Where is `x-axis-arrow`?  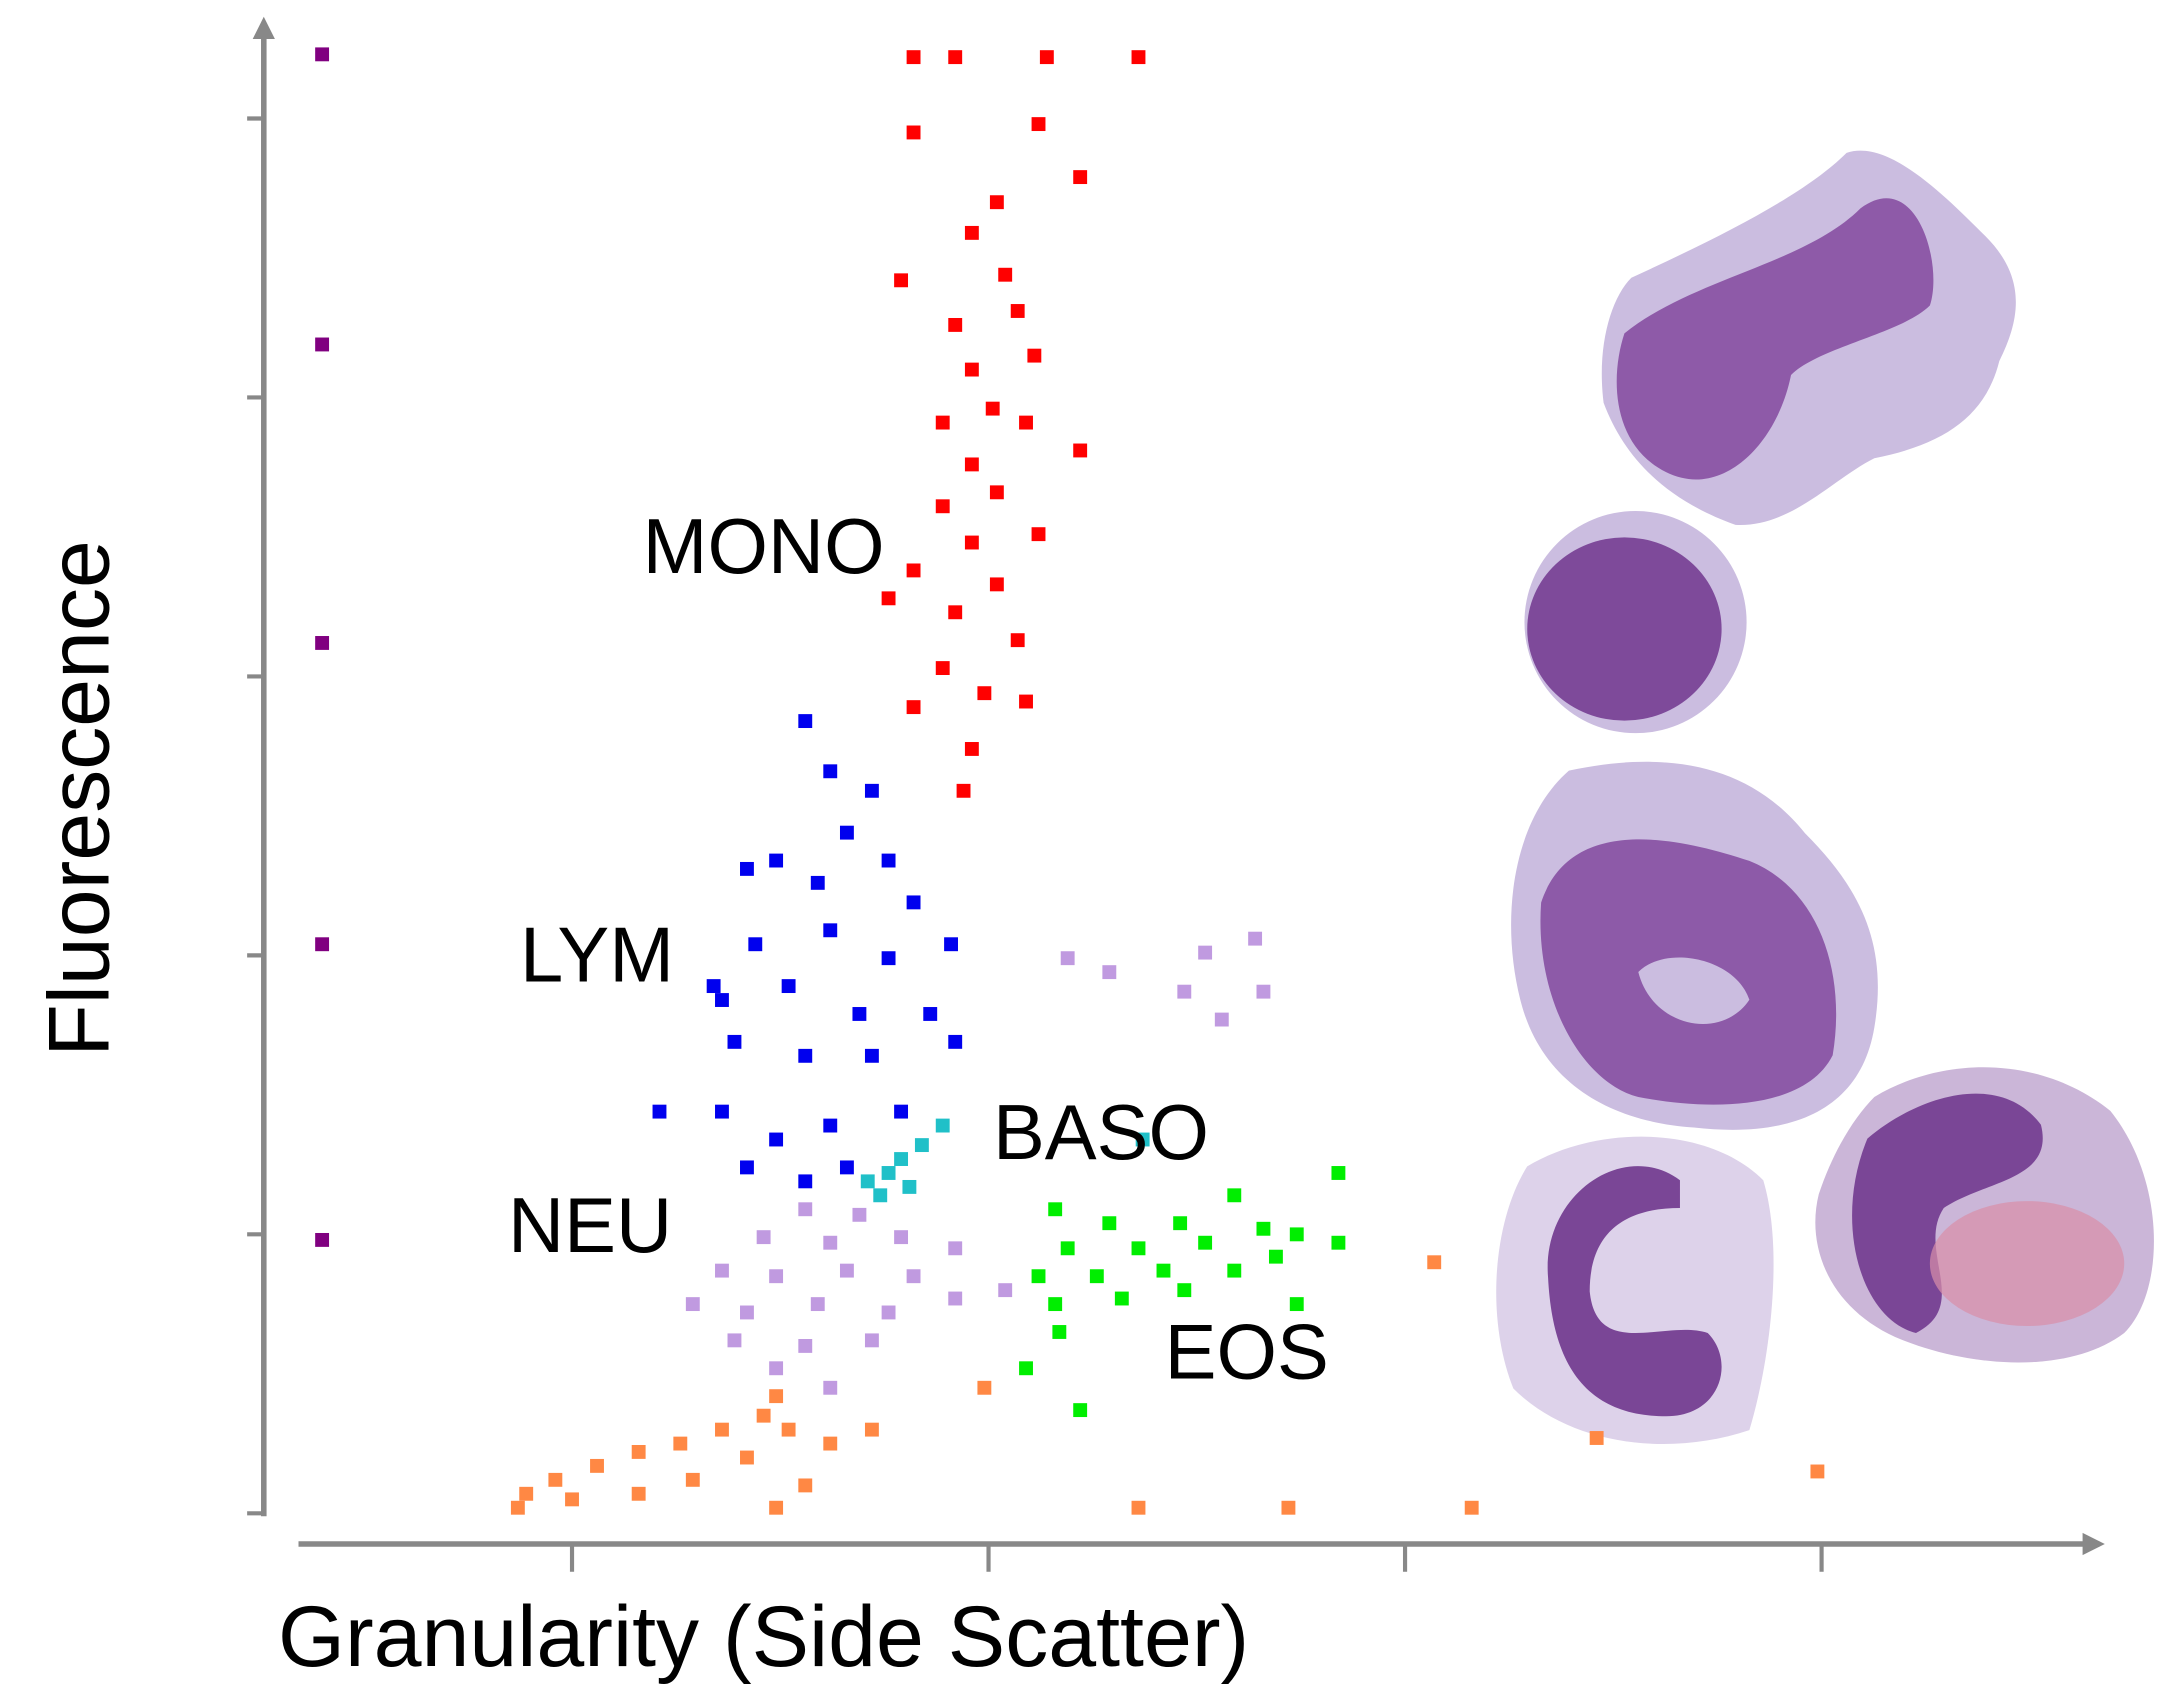 x-axis-arrow is located at coordinates (2093, 1544).